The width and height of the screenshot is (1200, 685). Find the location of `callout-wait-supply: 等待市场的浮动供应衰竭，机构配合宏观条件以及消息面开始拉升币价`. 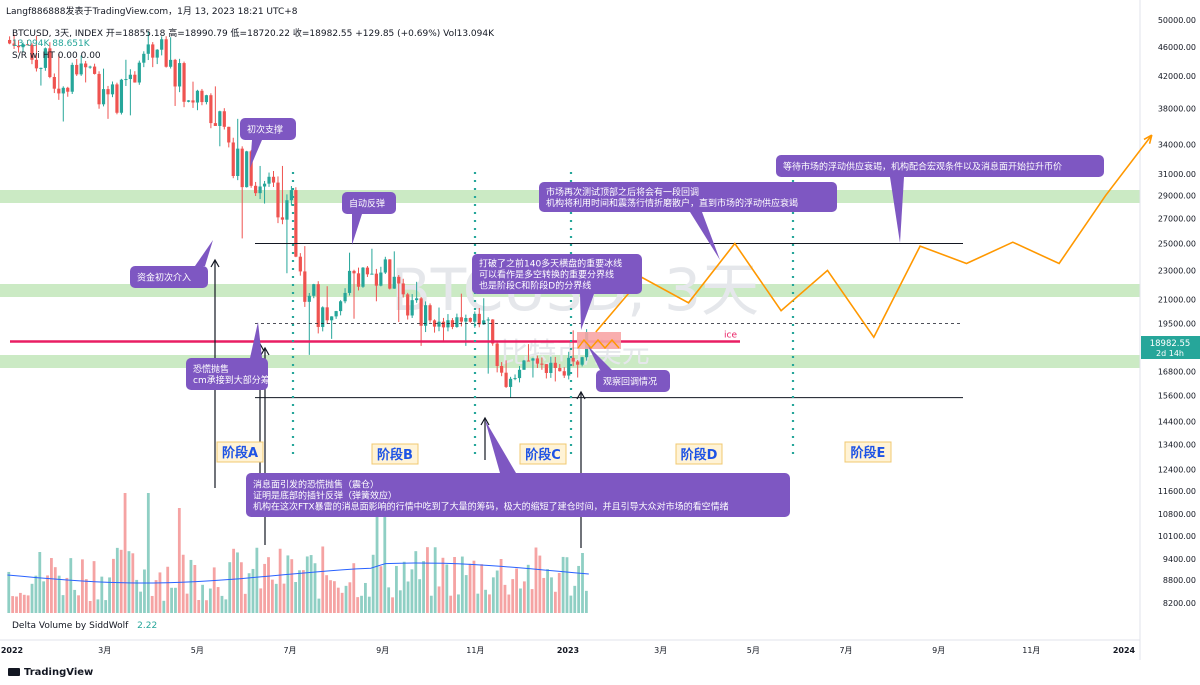

callout-wait-supply: 等待市场的浮动供应衰竭，机构配合宏观条件以及消息面开始拉升币价 is located at coordinates (940, 199).